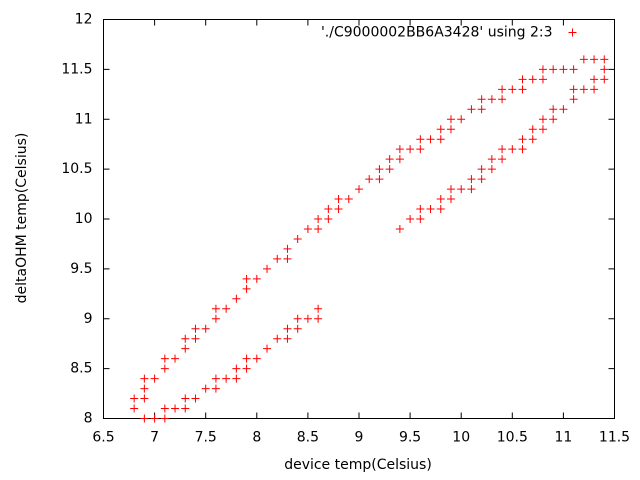 The image size is (640, 480). What do you see at coordinates (256, 438) in the screenshot?
I see `x-tick-label: 8` at bounding box center [256, 438].